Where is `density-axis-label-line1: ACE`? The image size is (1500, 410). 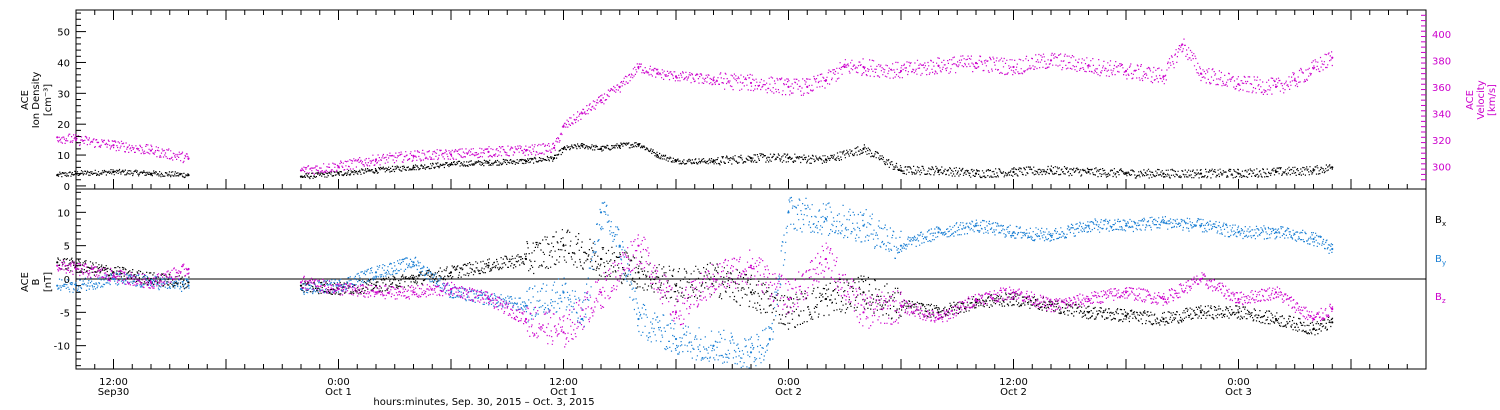 density-axis-label-line1: ACE is located at coordinates (25, 100).